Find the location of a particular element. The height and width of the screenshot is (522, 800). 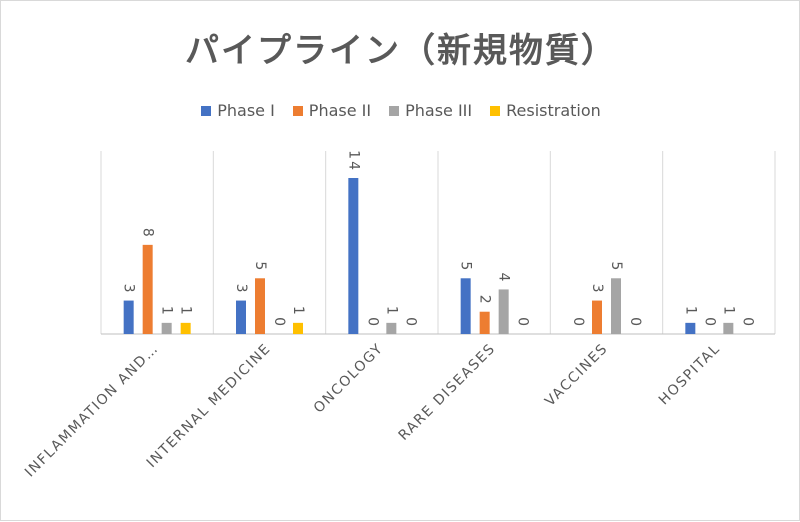

legend-item-resistration: Resistration is located at coordinates (545, 110).